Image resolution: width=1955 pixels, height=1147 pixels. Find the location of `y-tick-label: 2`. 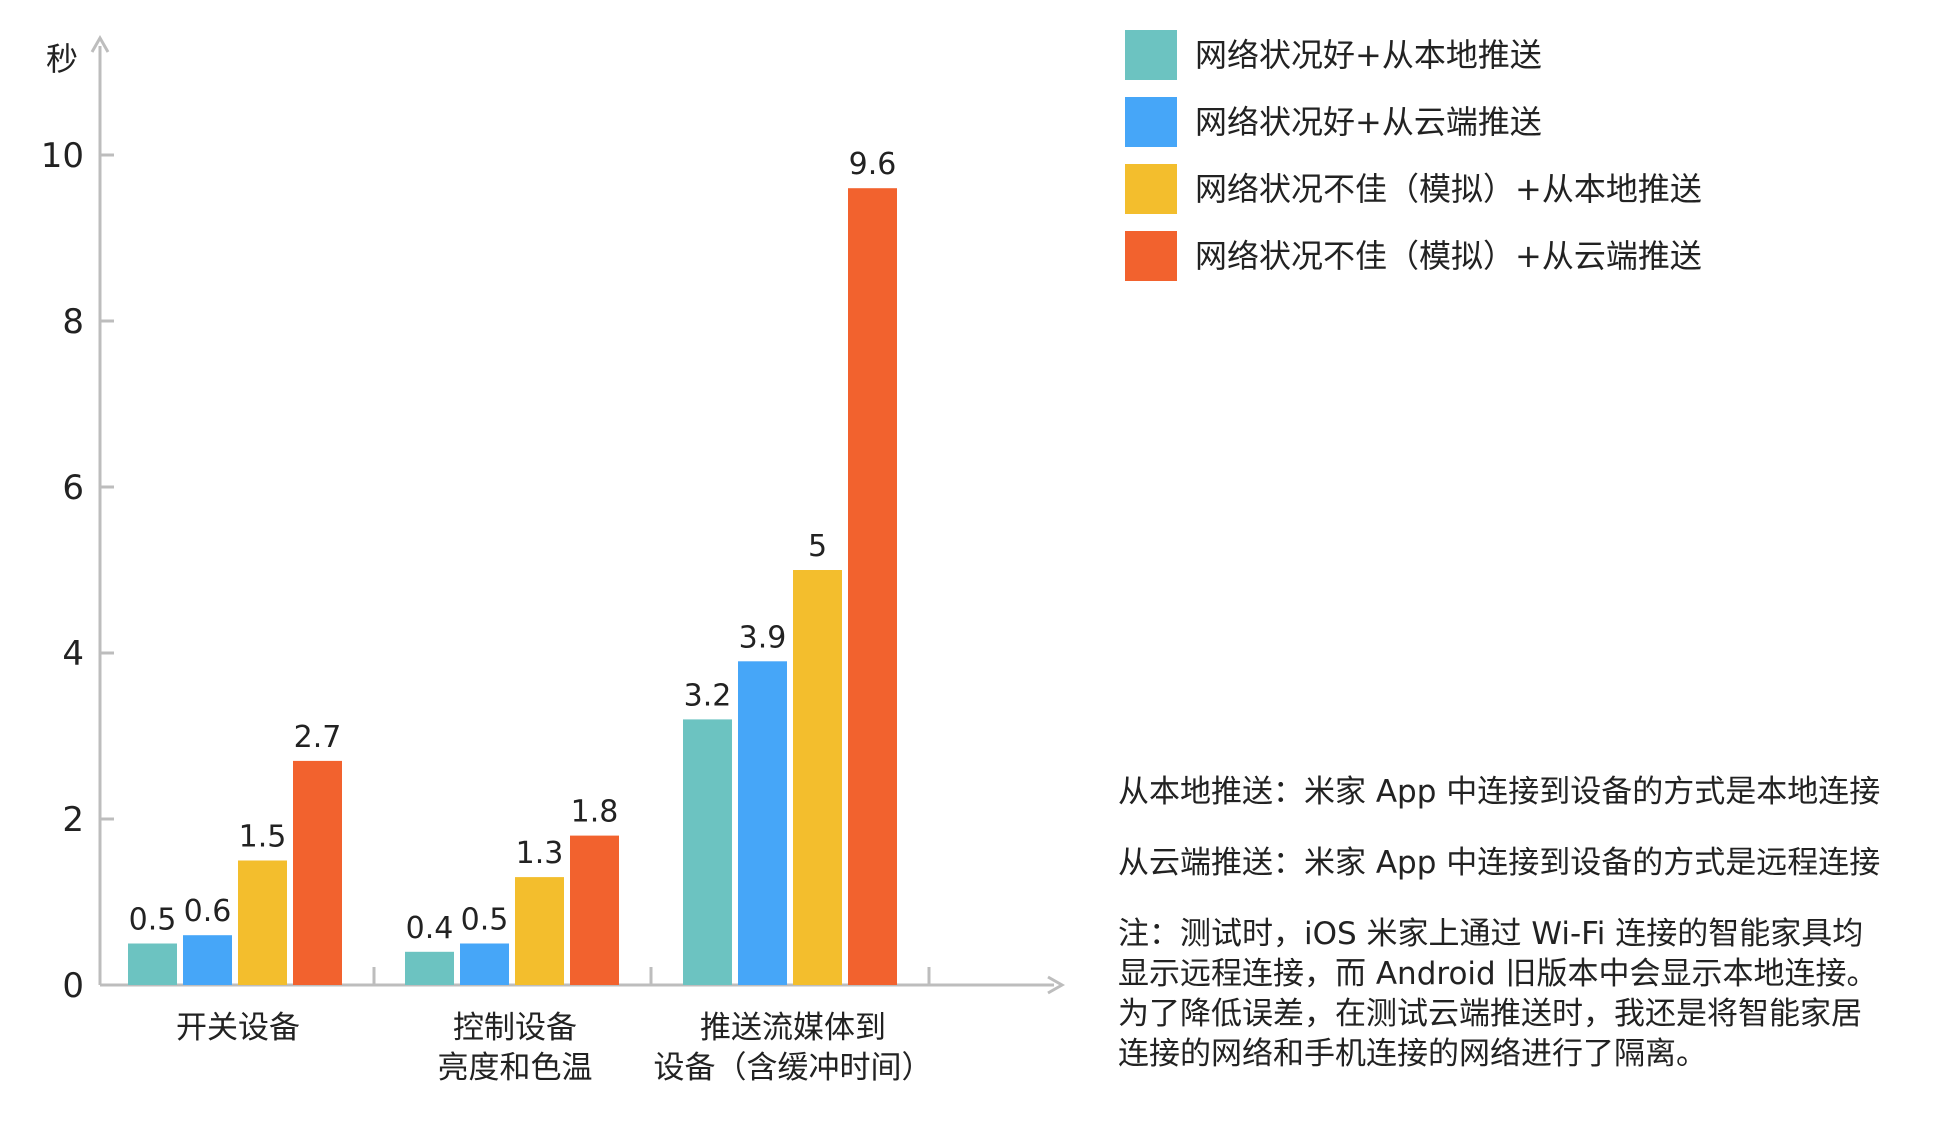

y-tick-label: 2 is located at coordinates (73, 820).